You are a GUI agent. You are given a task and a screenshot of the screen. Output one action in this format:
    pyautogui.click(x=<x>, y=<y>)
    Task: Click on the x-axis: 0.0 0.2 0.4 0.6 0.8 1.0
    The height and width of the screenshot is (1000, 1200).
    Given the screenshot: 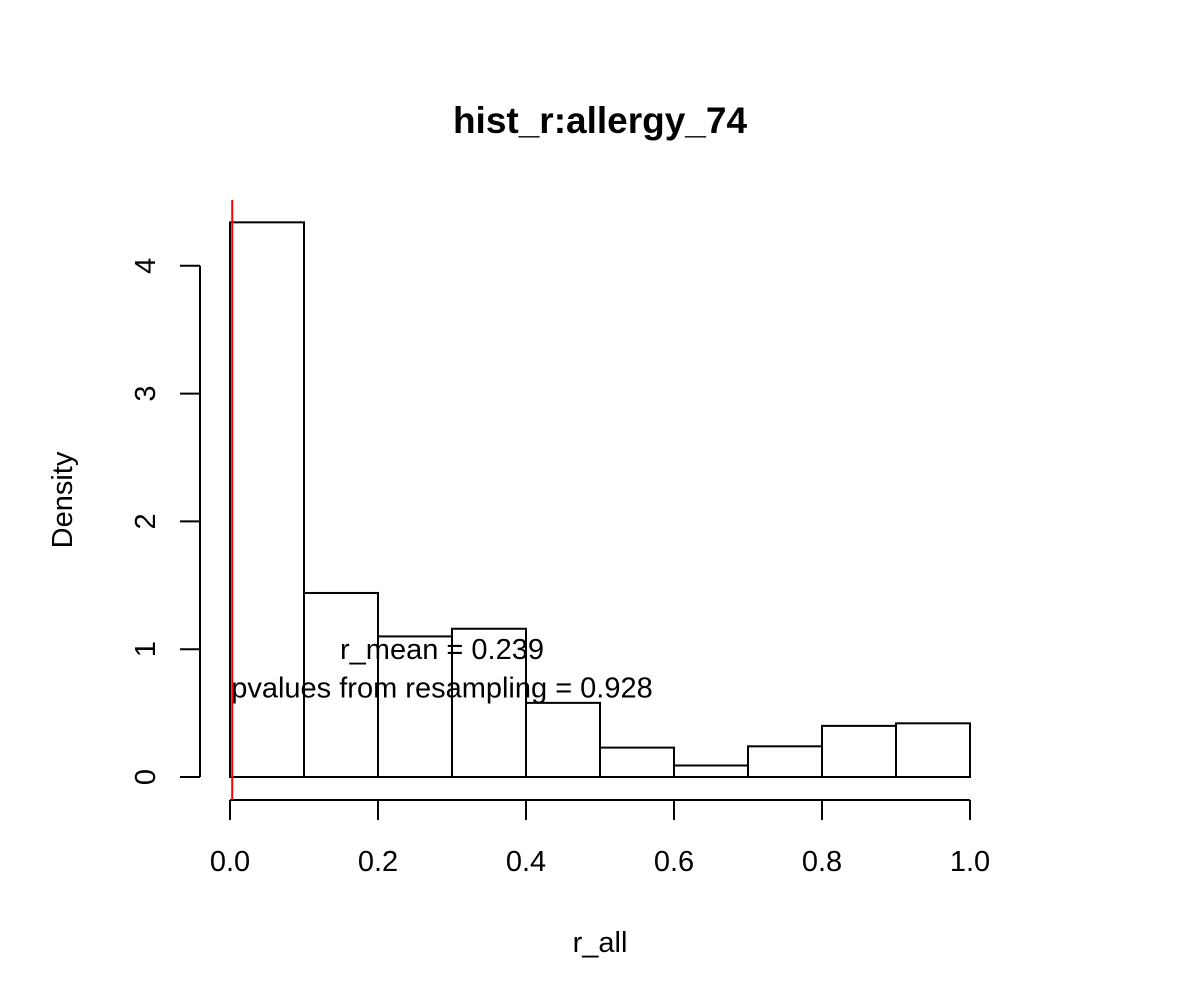 What is the action you would take?
    pyautogui.click(x=600, y=838)
    